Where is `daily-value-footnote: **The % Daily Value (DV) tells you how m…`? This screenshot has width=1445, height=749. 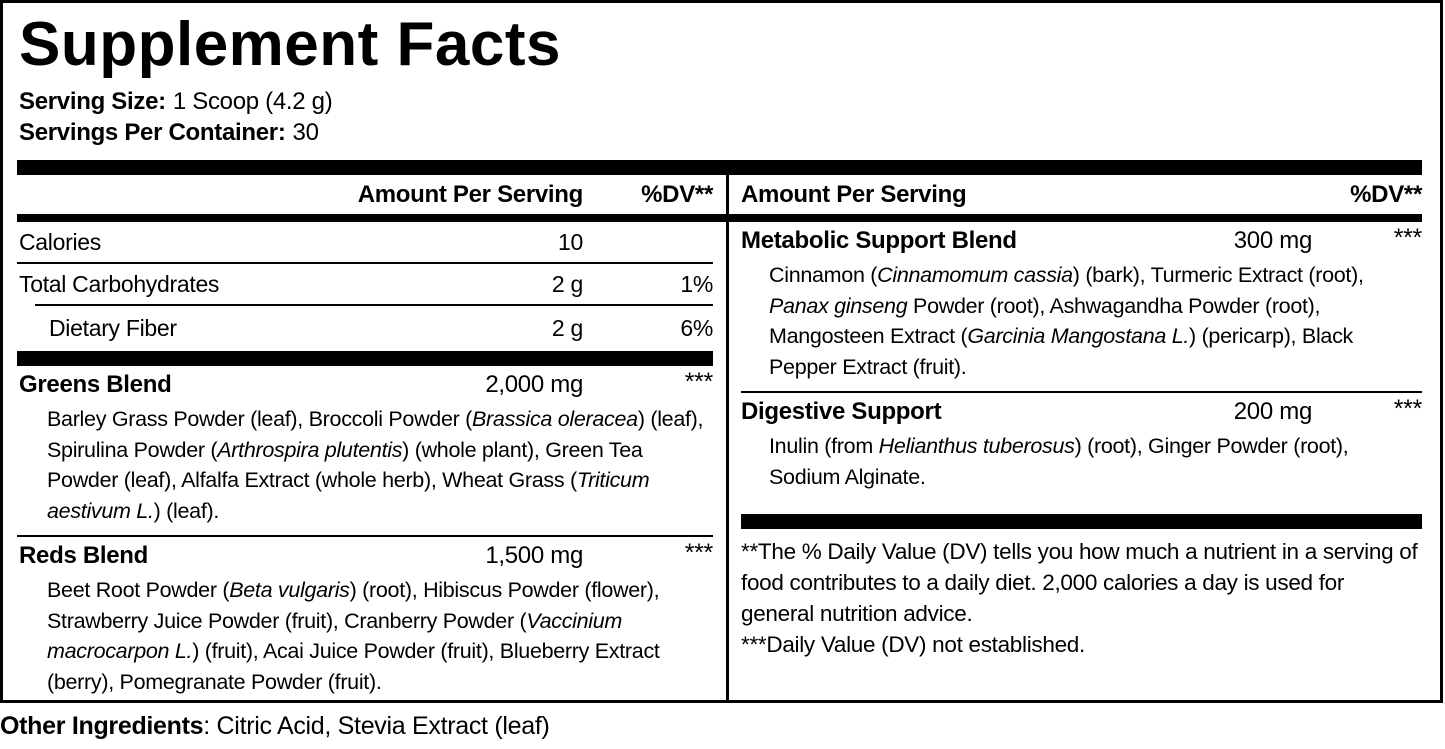
daily-value-footnote: **The % Daily Value (DV) tells you how m… is located at coordinates (1079, 582).